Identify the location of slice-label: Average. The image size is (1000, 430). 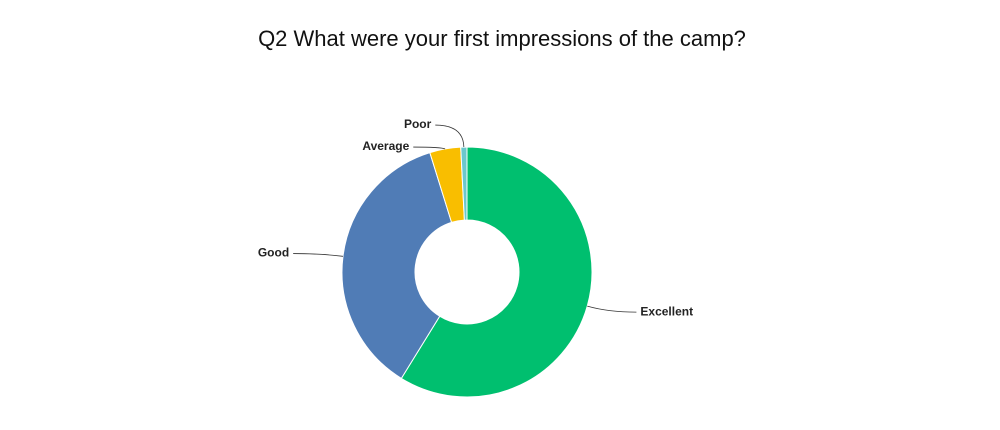
(385, 146).